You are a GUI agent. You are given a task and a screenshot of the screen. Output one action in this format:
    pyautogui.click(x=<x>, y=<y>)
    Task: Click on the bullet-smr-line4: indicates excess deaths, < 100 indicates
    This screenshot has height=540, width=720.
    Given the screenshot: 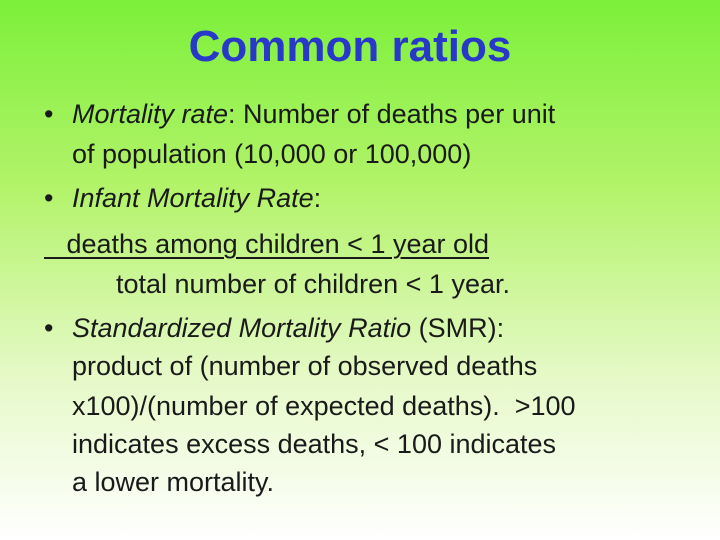 What is the action you would take?
    pyautogui.click(x=314, y=444)
    